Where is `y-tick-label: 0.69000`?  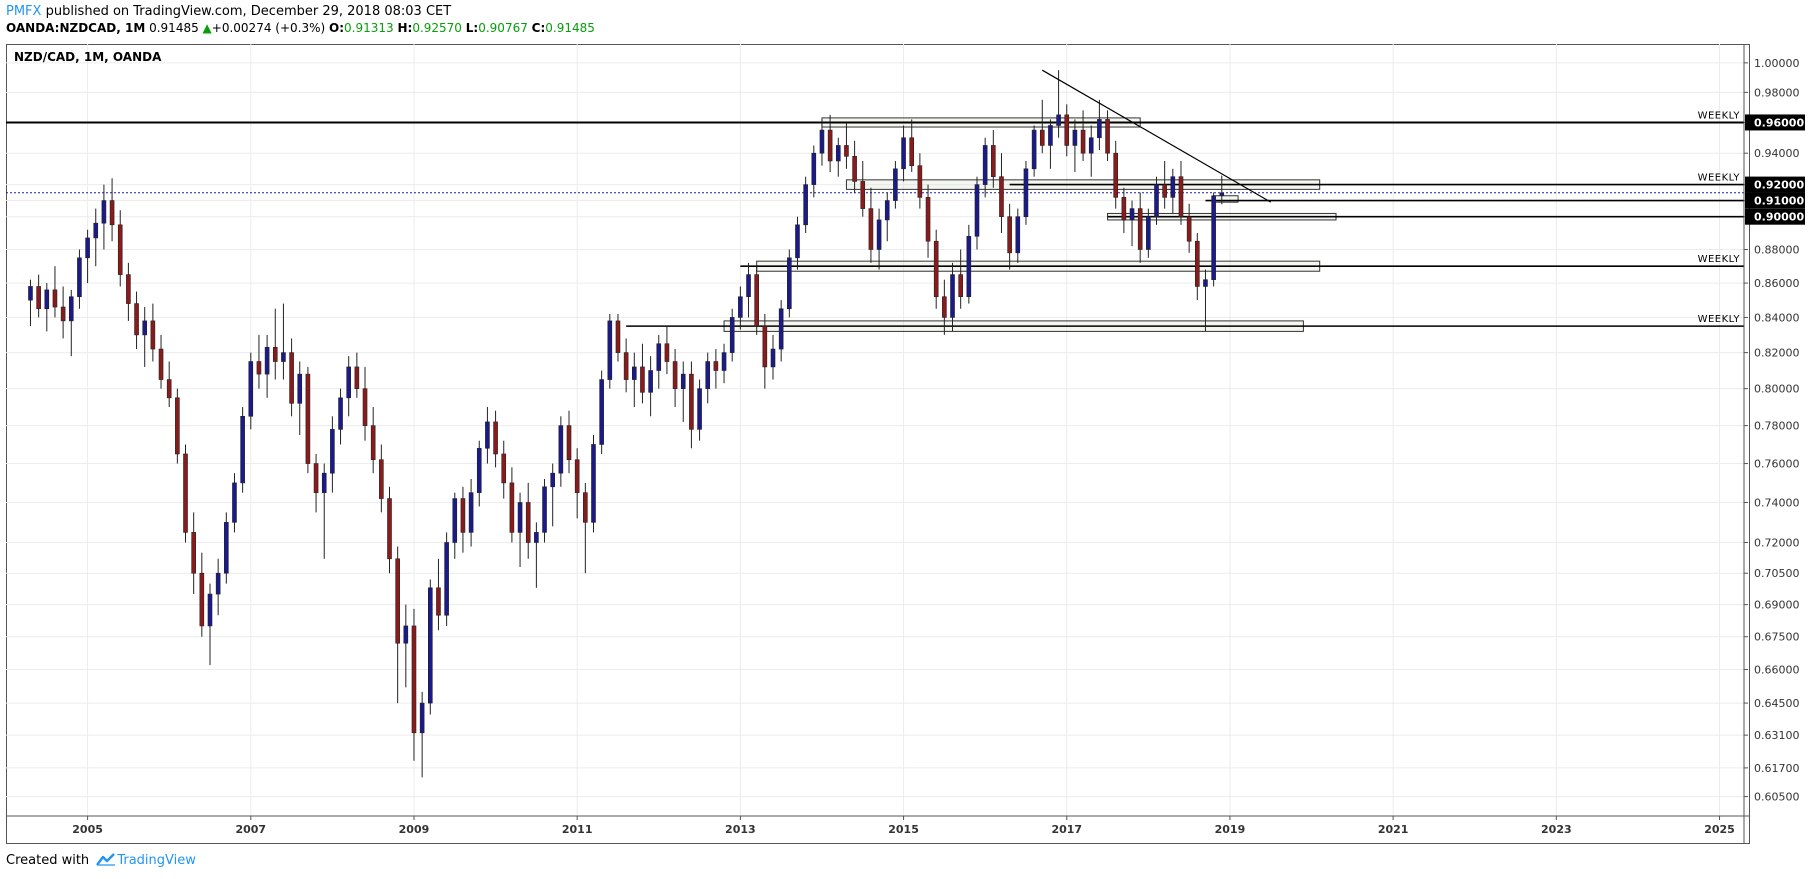 y-tick-label: 0.69000 is located at coordinates (1777, 605).